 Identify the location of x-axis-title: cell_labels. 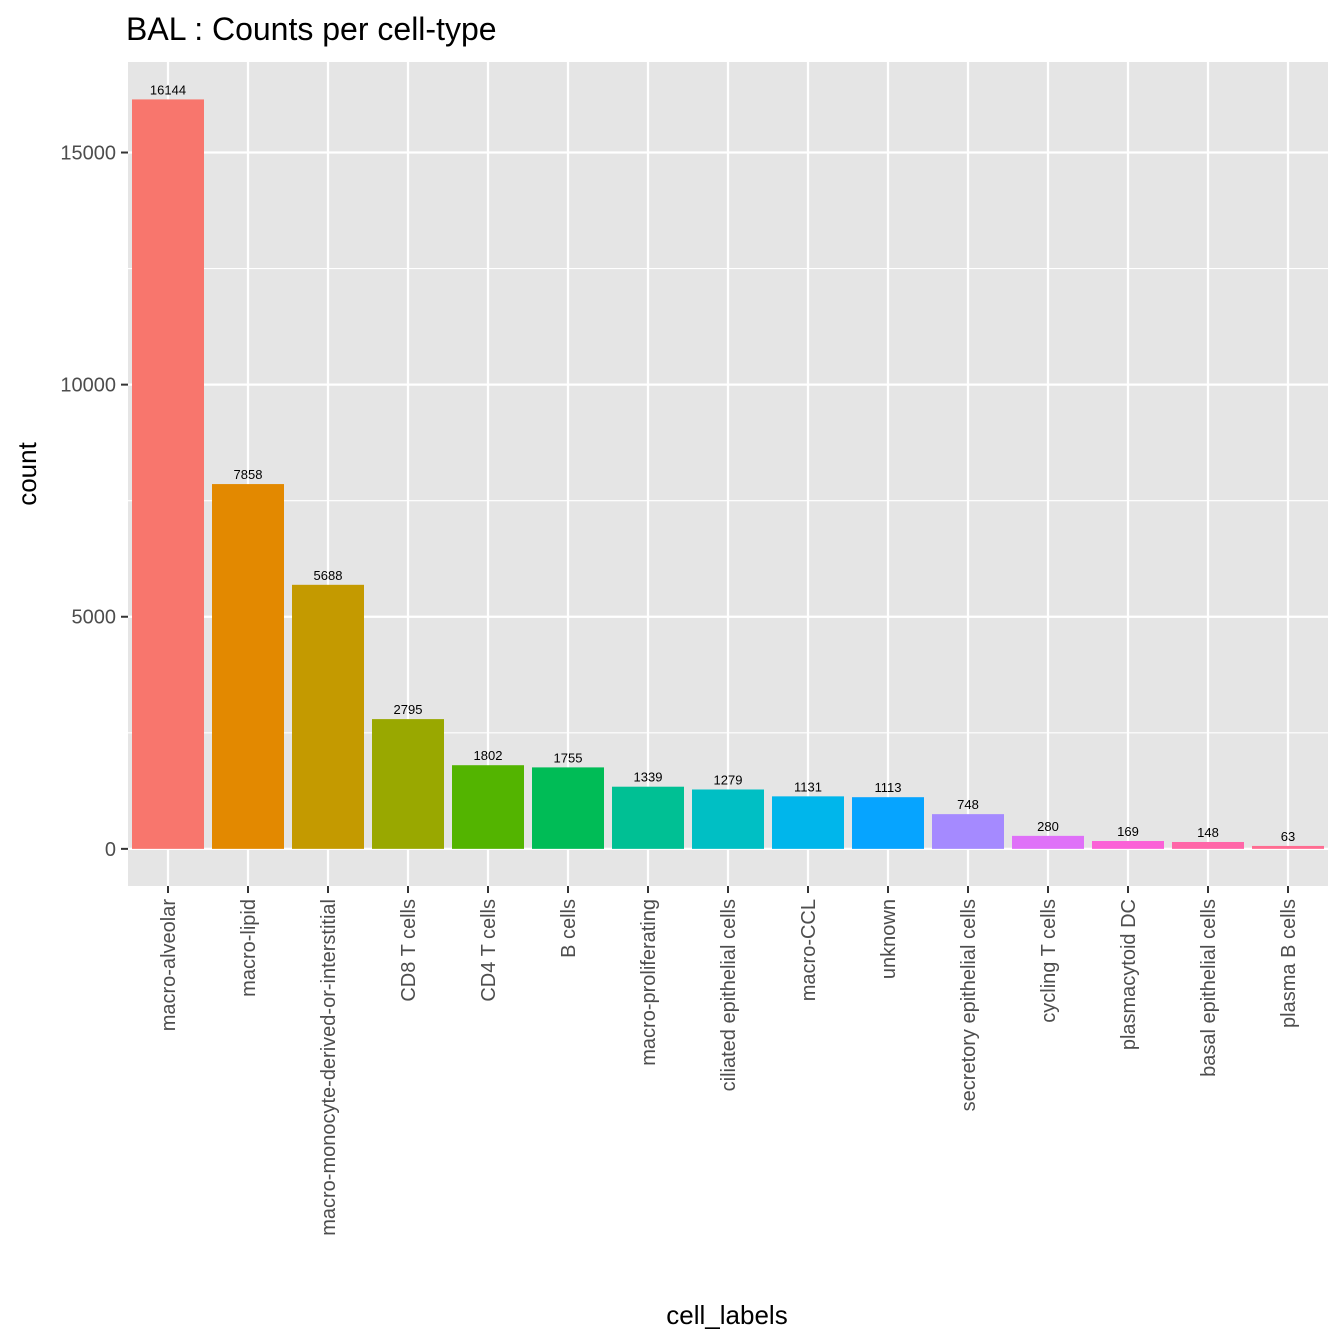
(726, 1315).